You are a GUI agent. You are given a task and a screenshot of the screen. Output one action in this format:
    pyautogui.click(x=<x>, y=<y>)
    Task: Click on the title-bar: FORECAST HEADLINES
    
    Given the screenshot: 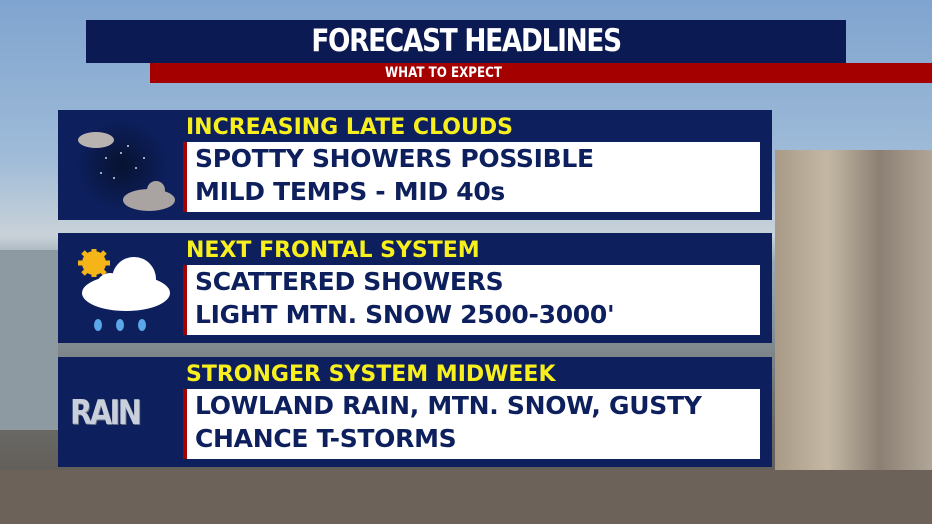 What is the action you would take?
    pyautogui.click(x=466, y=41)
    